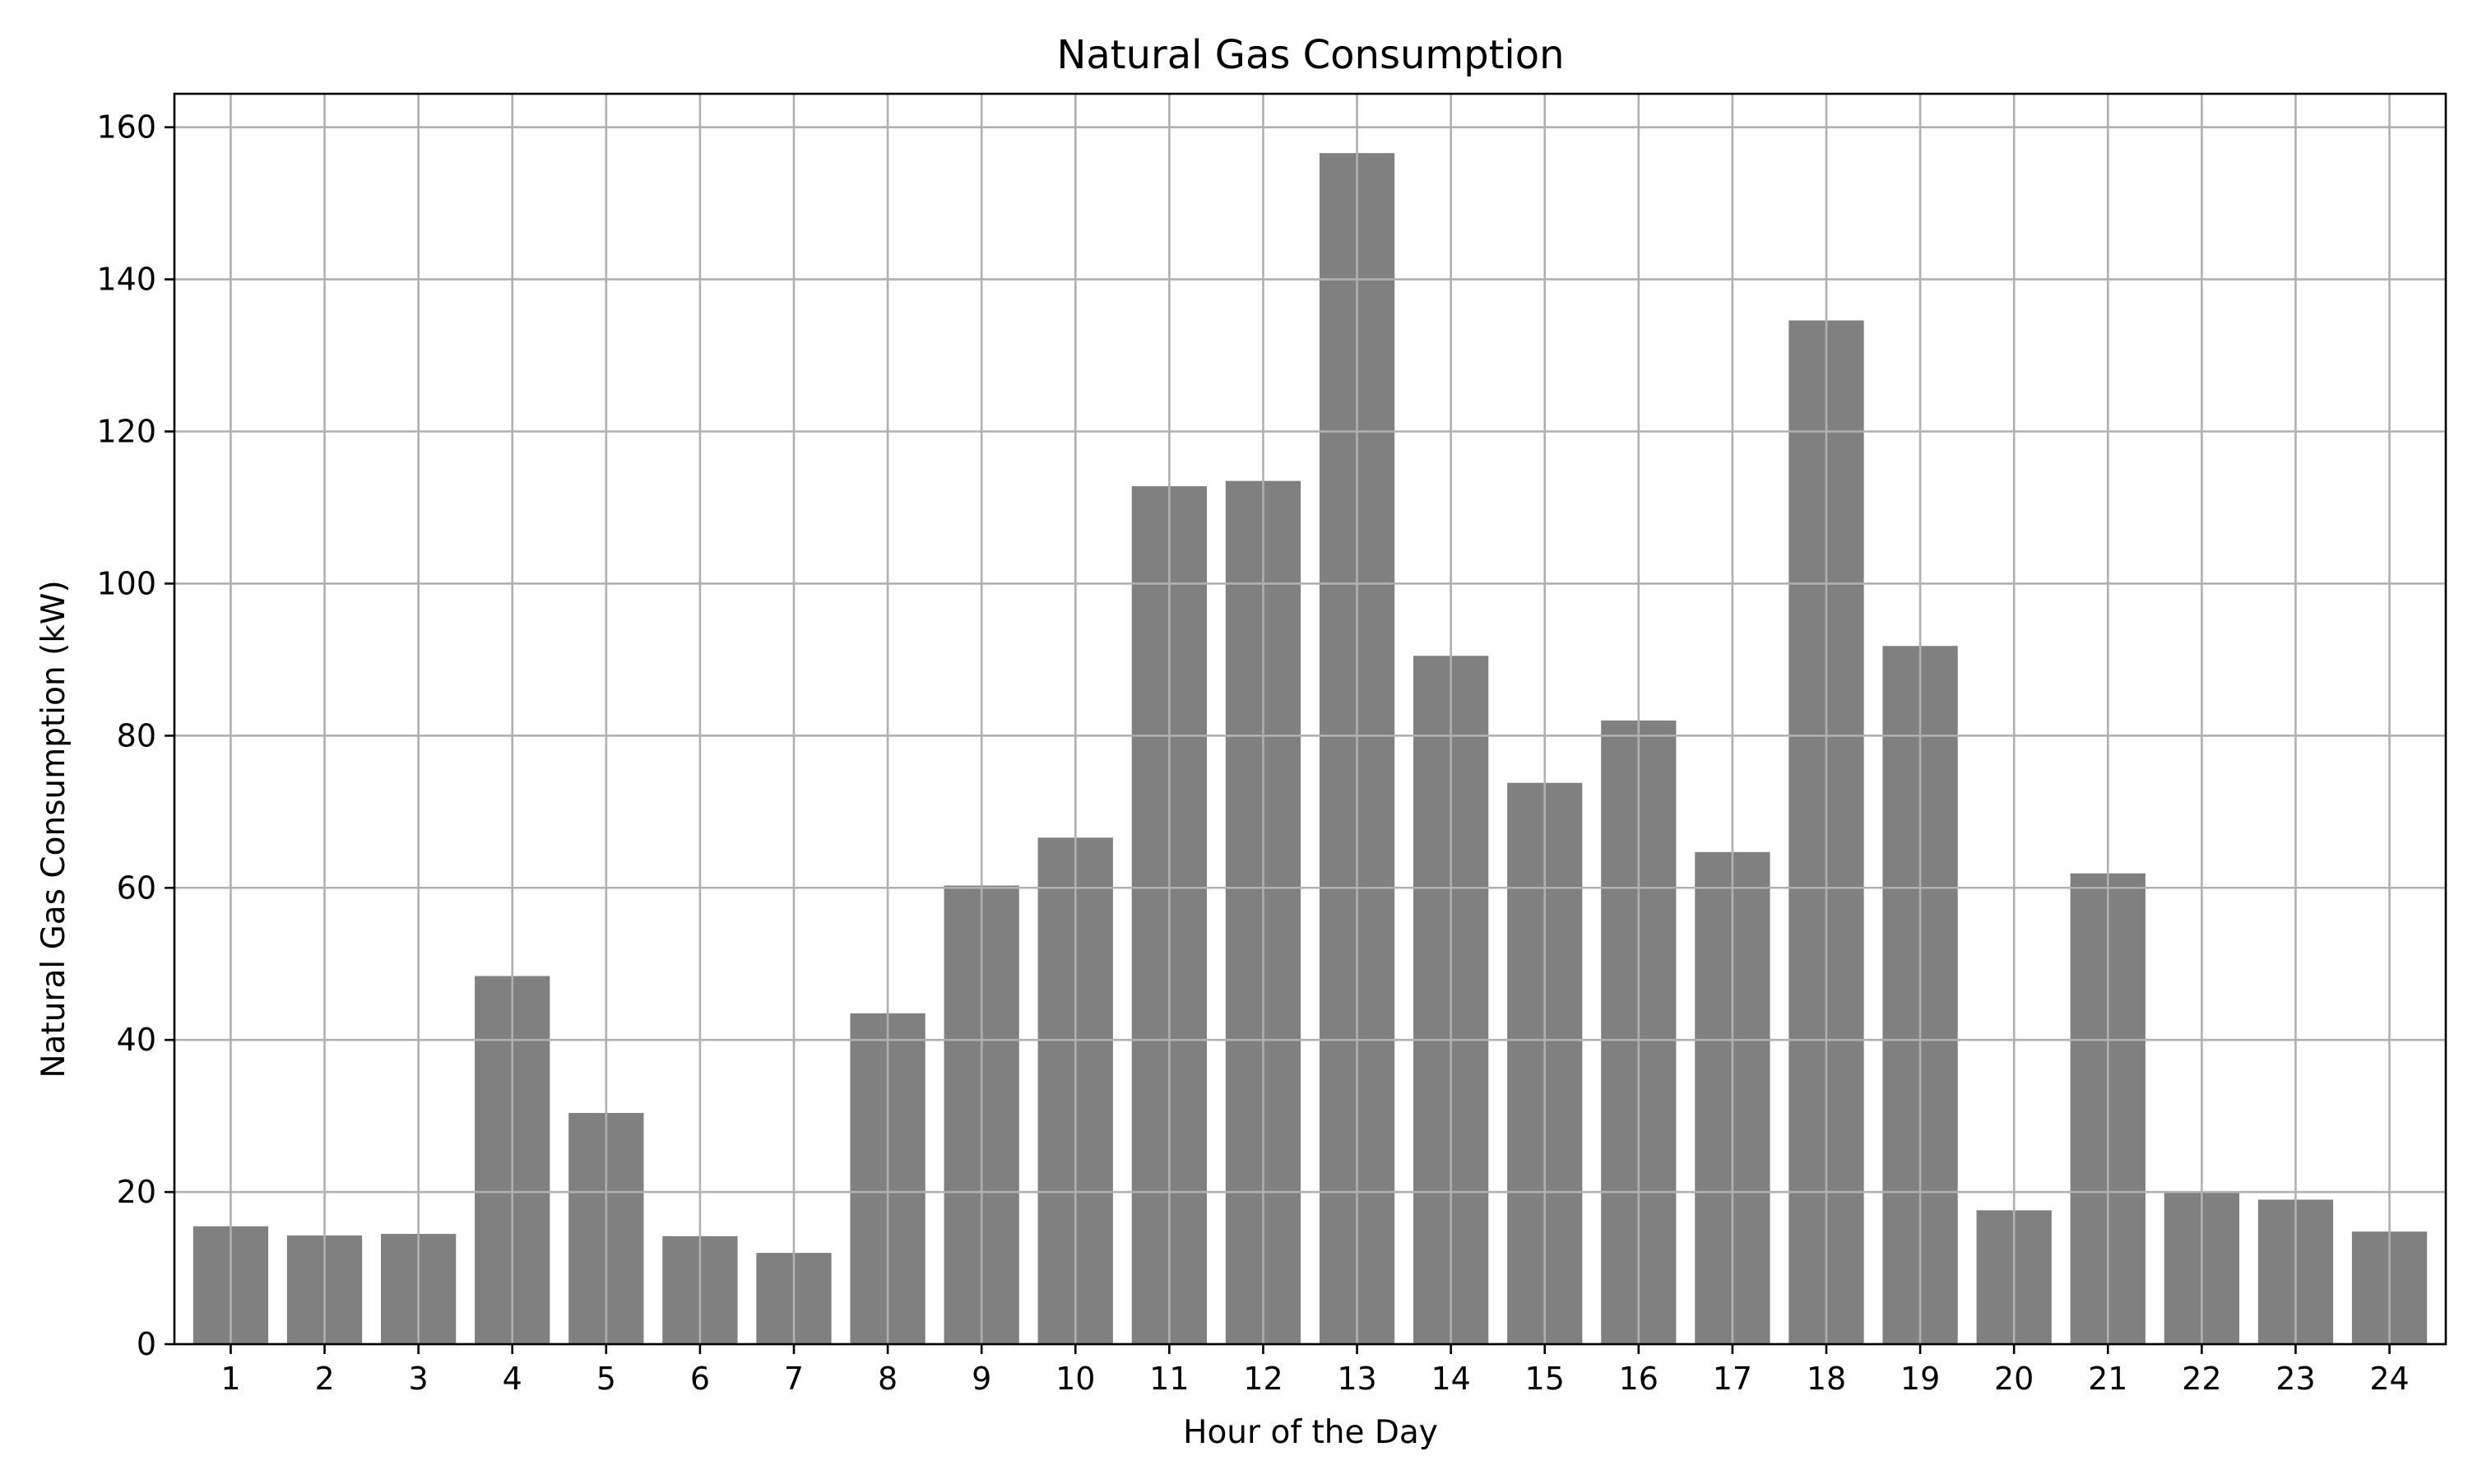 This screenshot has height=1484, width=2468. Describe the element at coordinates (2389, 1379) in the screenshot. I see `x-tick-label: 24` at that location.